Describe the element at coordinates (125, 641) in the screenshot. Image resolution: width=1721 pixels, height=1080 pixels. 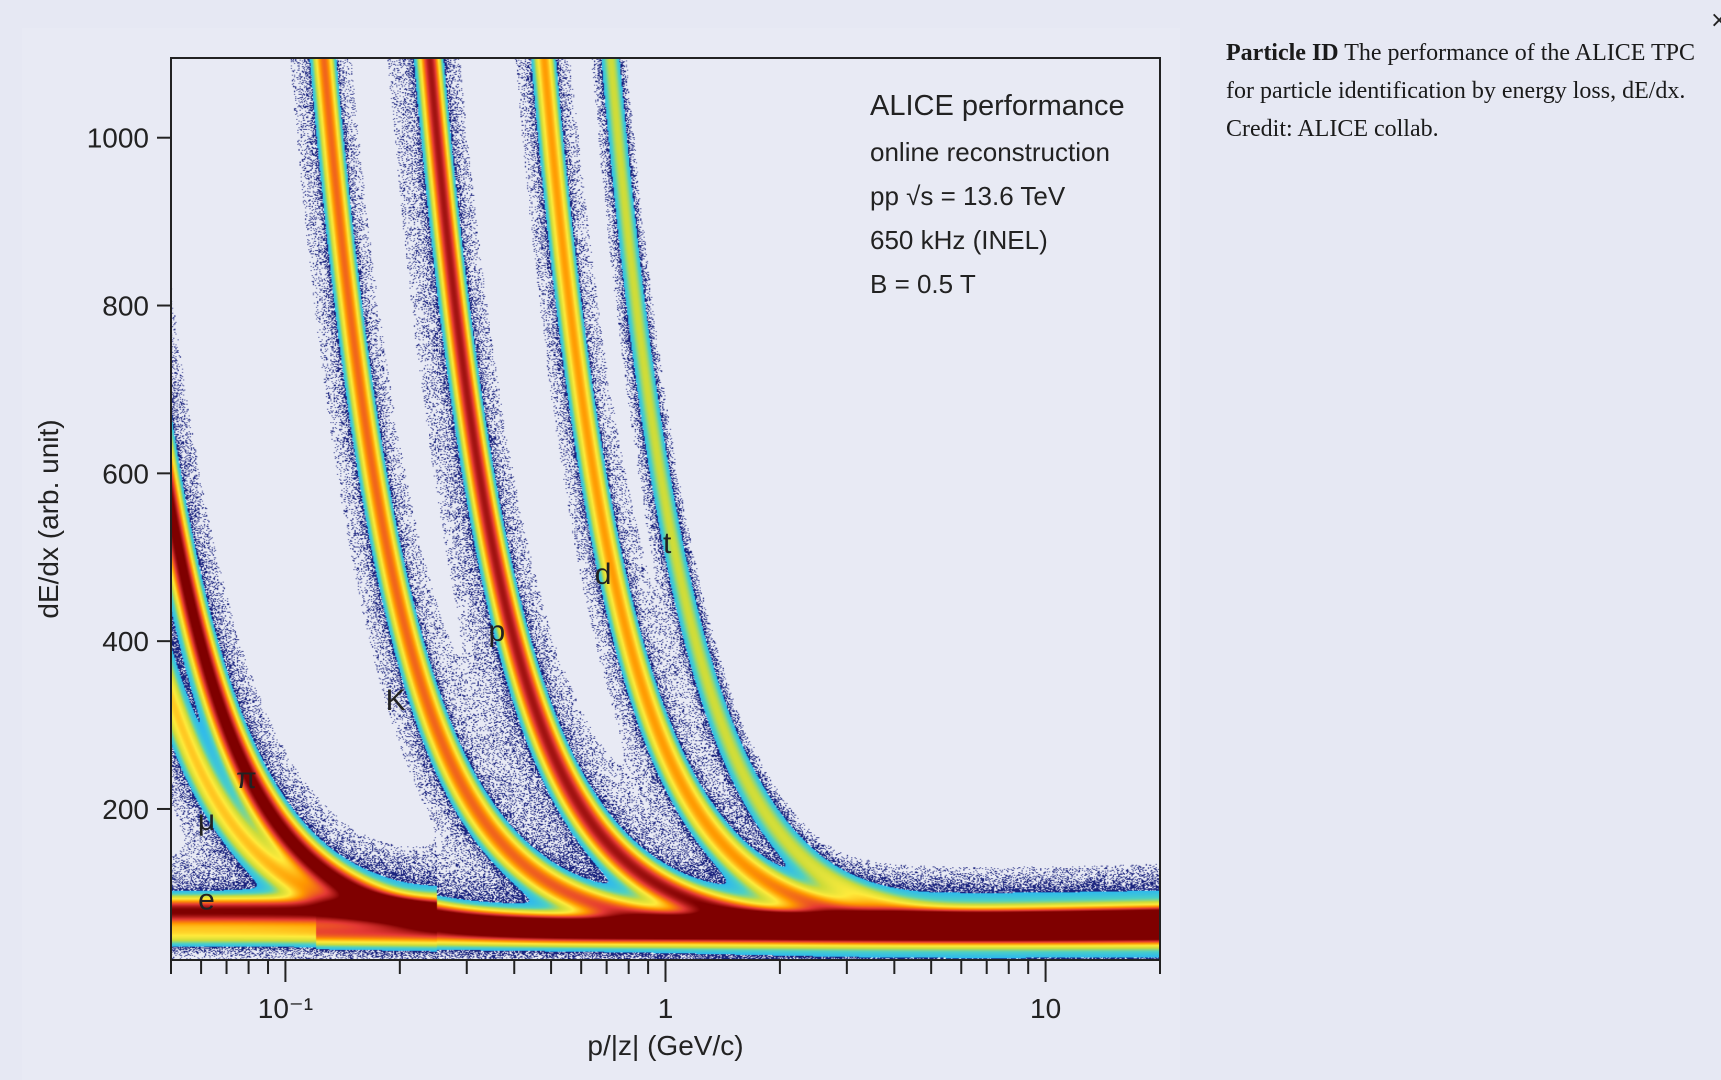
I see `y-tick-label: 400` at that location.